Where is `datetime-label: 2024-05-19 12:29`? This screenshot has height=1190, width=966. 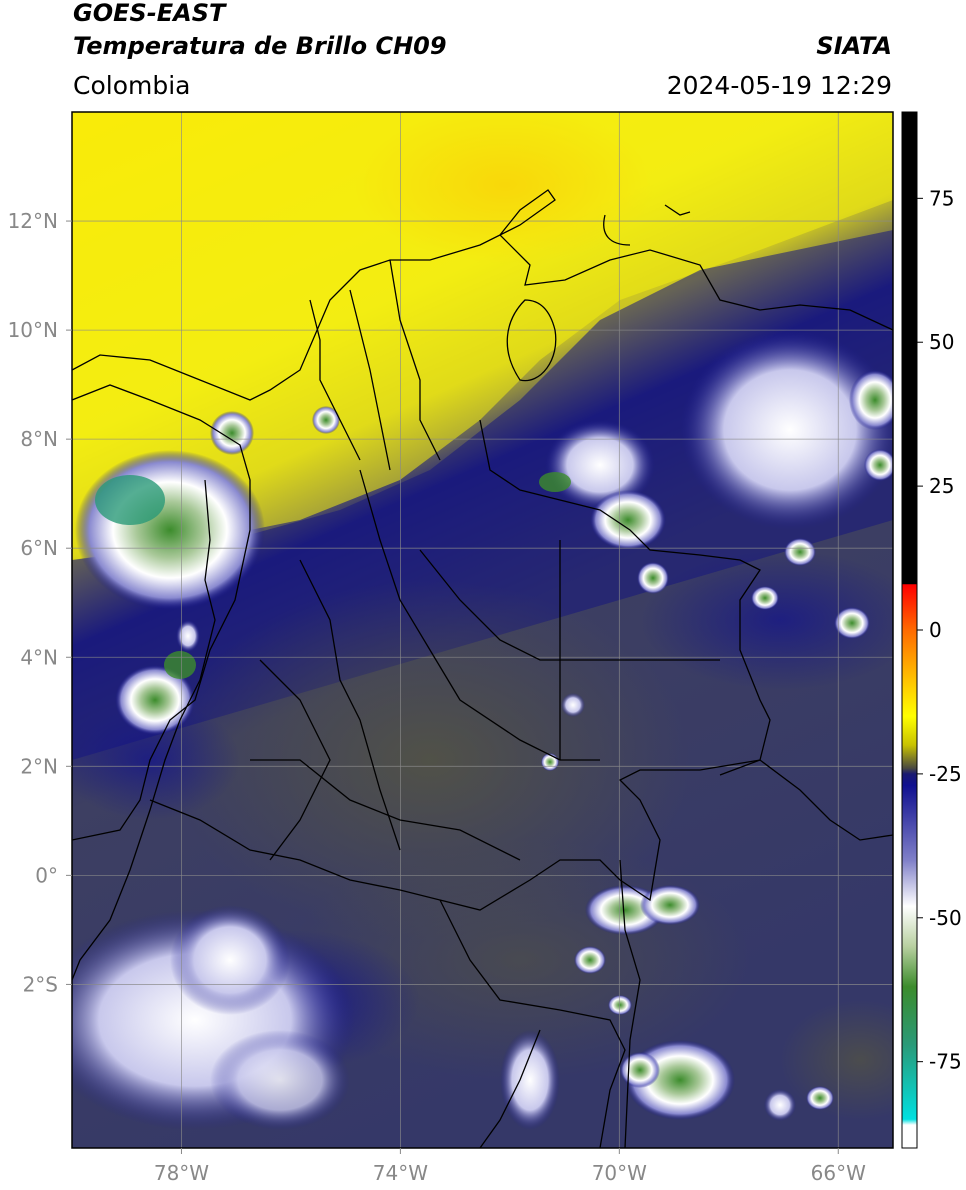
datetime-label: 2024-05-19 12:29 is located at coordinates (779, 85).